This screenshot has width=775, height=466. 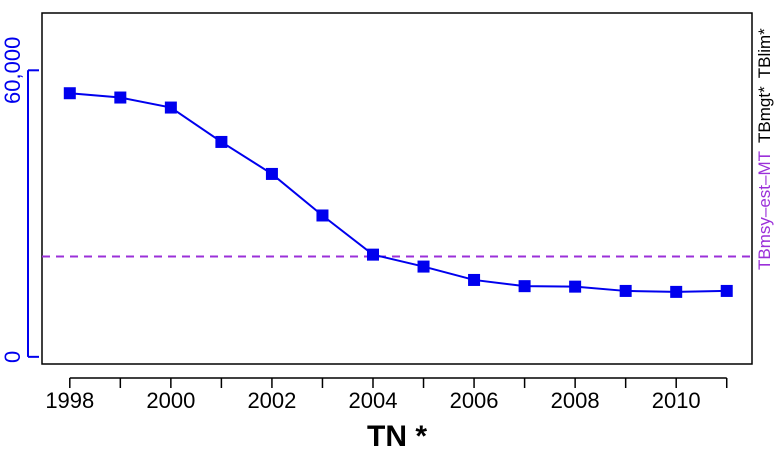 I want to click on right-labels: TBmsy–est–MT TBmgt* TBlim*, so click(x=764, y=149).